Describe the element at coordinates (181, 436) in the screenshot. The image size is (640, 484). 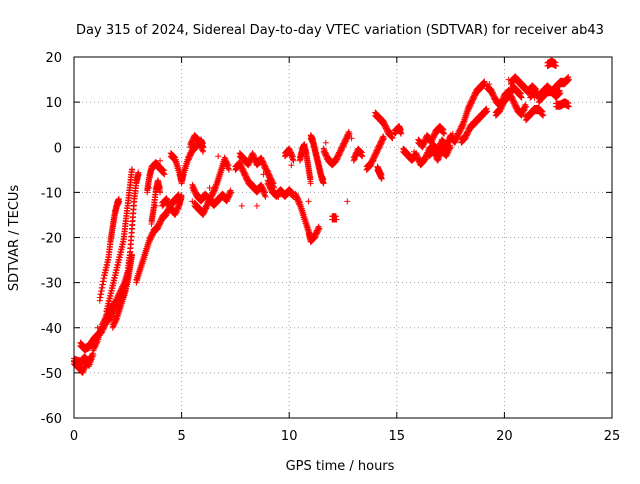
I see `x-tick-label: 5` at that location.